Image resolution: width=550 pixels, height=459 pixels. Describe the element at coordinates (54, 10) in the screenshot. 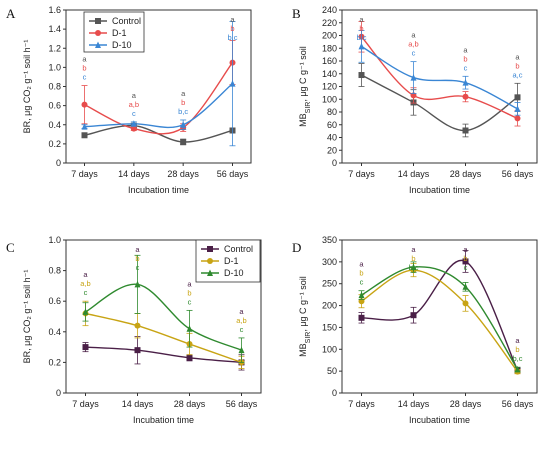

I see `y-tick-label: 1.6` at that location.